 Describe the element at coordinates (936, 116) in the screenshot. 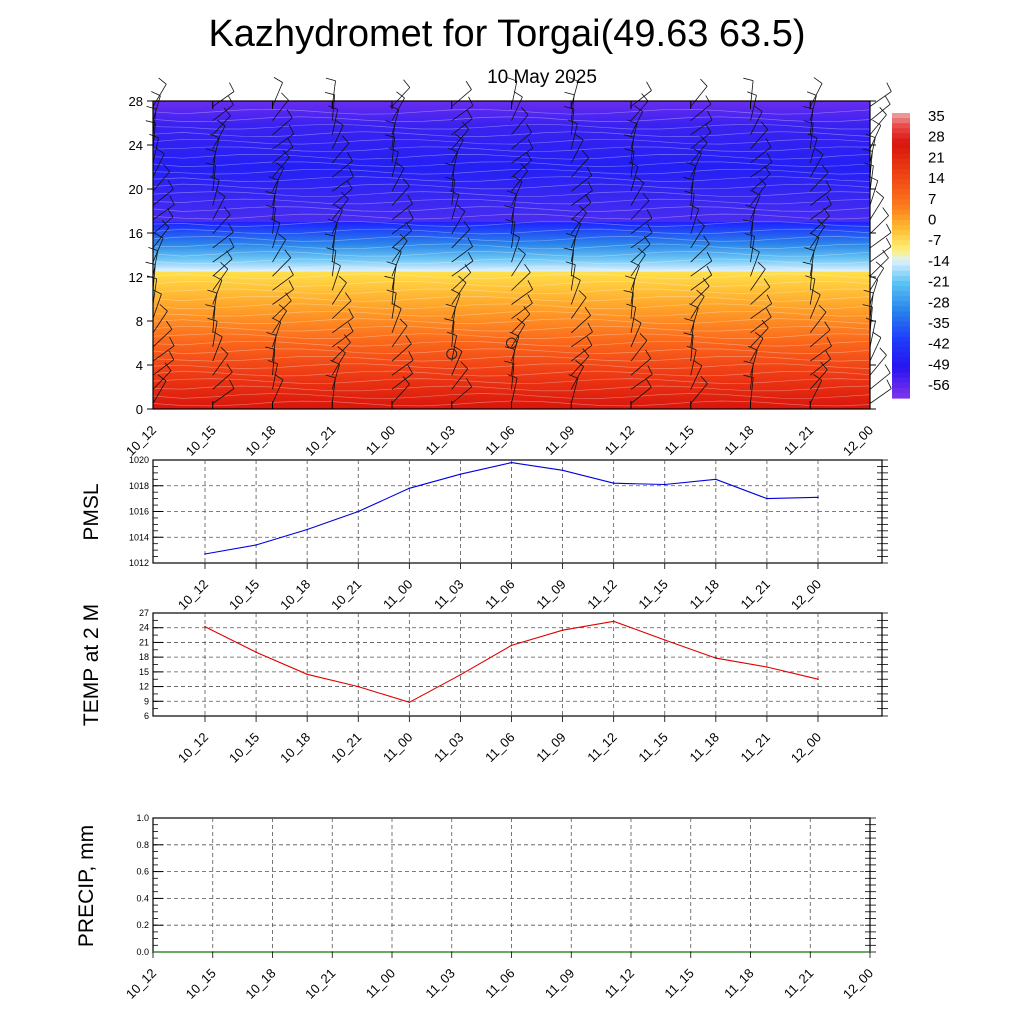

I see `colorbar-label: 35` at that location.